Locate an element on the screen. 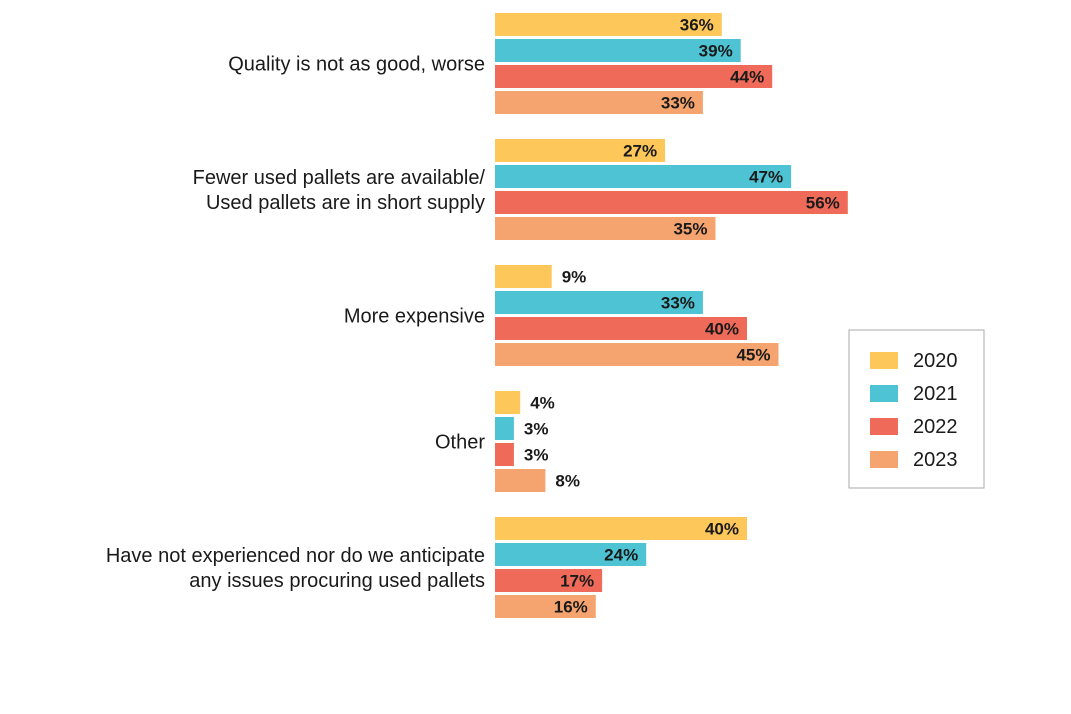 The height and width of the screenshot is (714, 1071). category-label-4-line-1: any issues procuring used pallets is located at coordinates (337, 581).